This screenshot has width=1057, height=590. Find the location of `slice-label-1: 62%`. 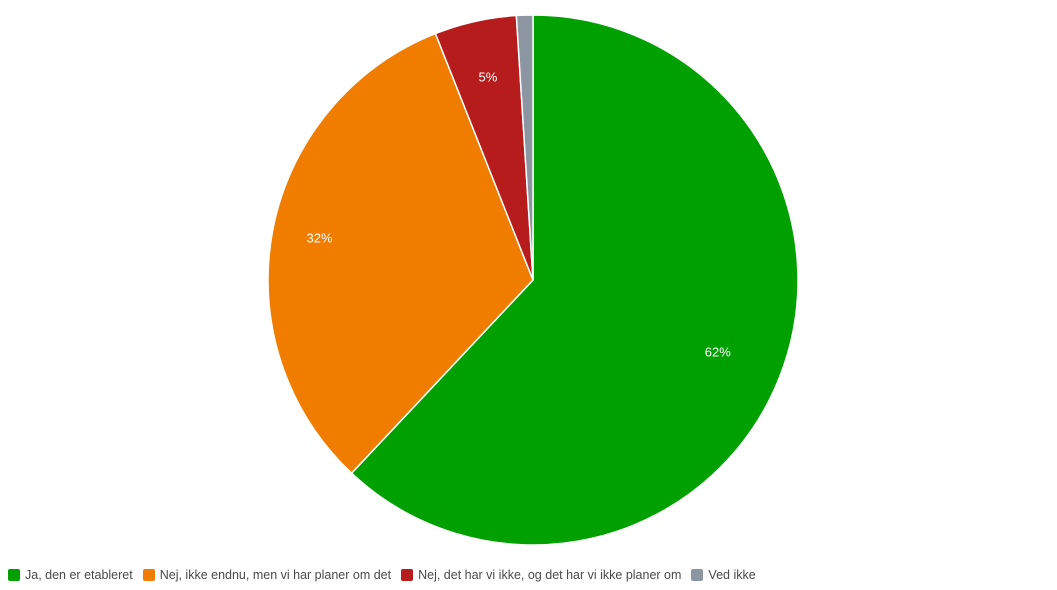

slice-label-1: 62% is located at coordinates (718, 352).